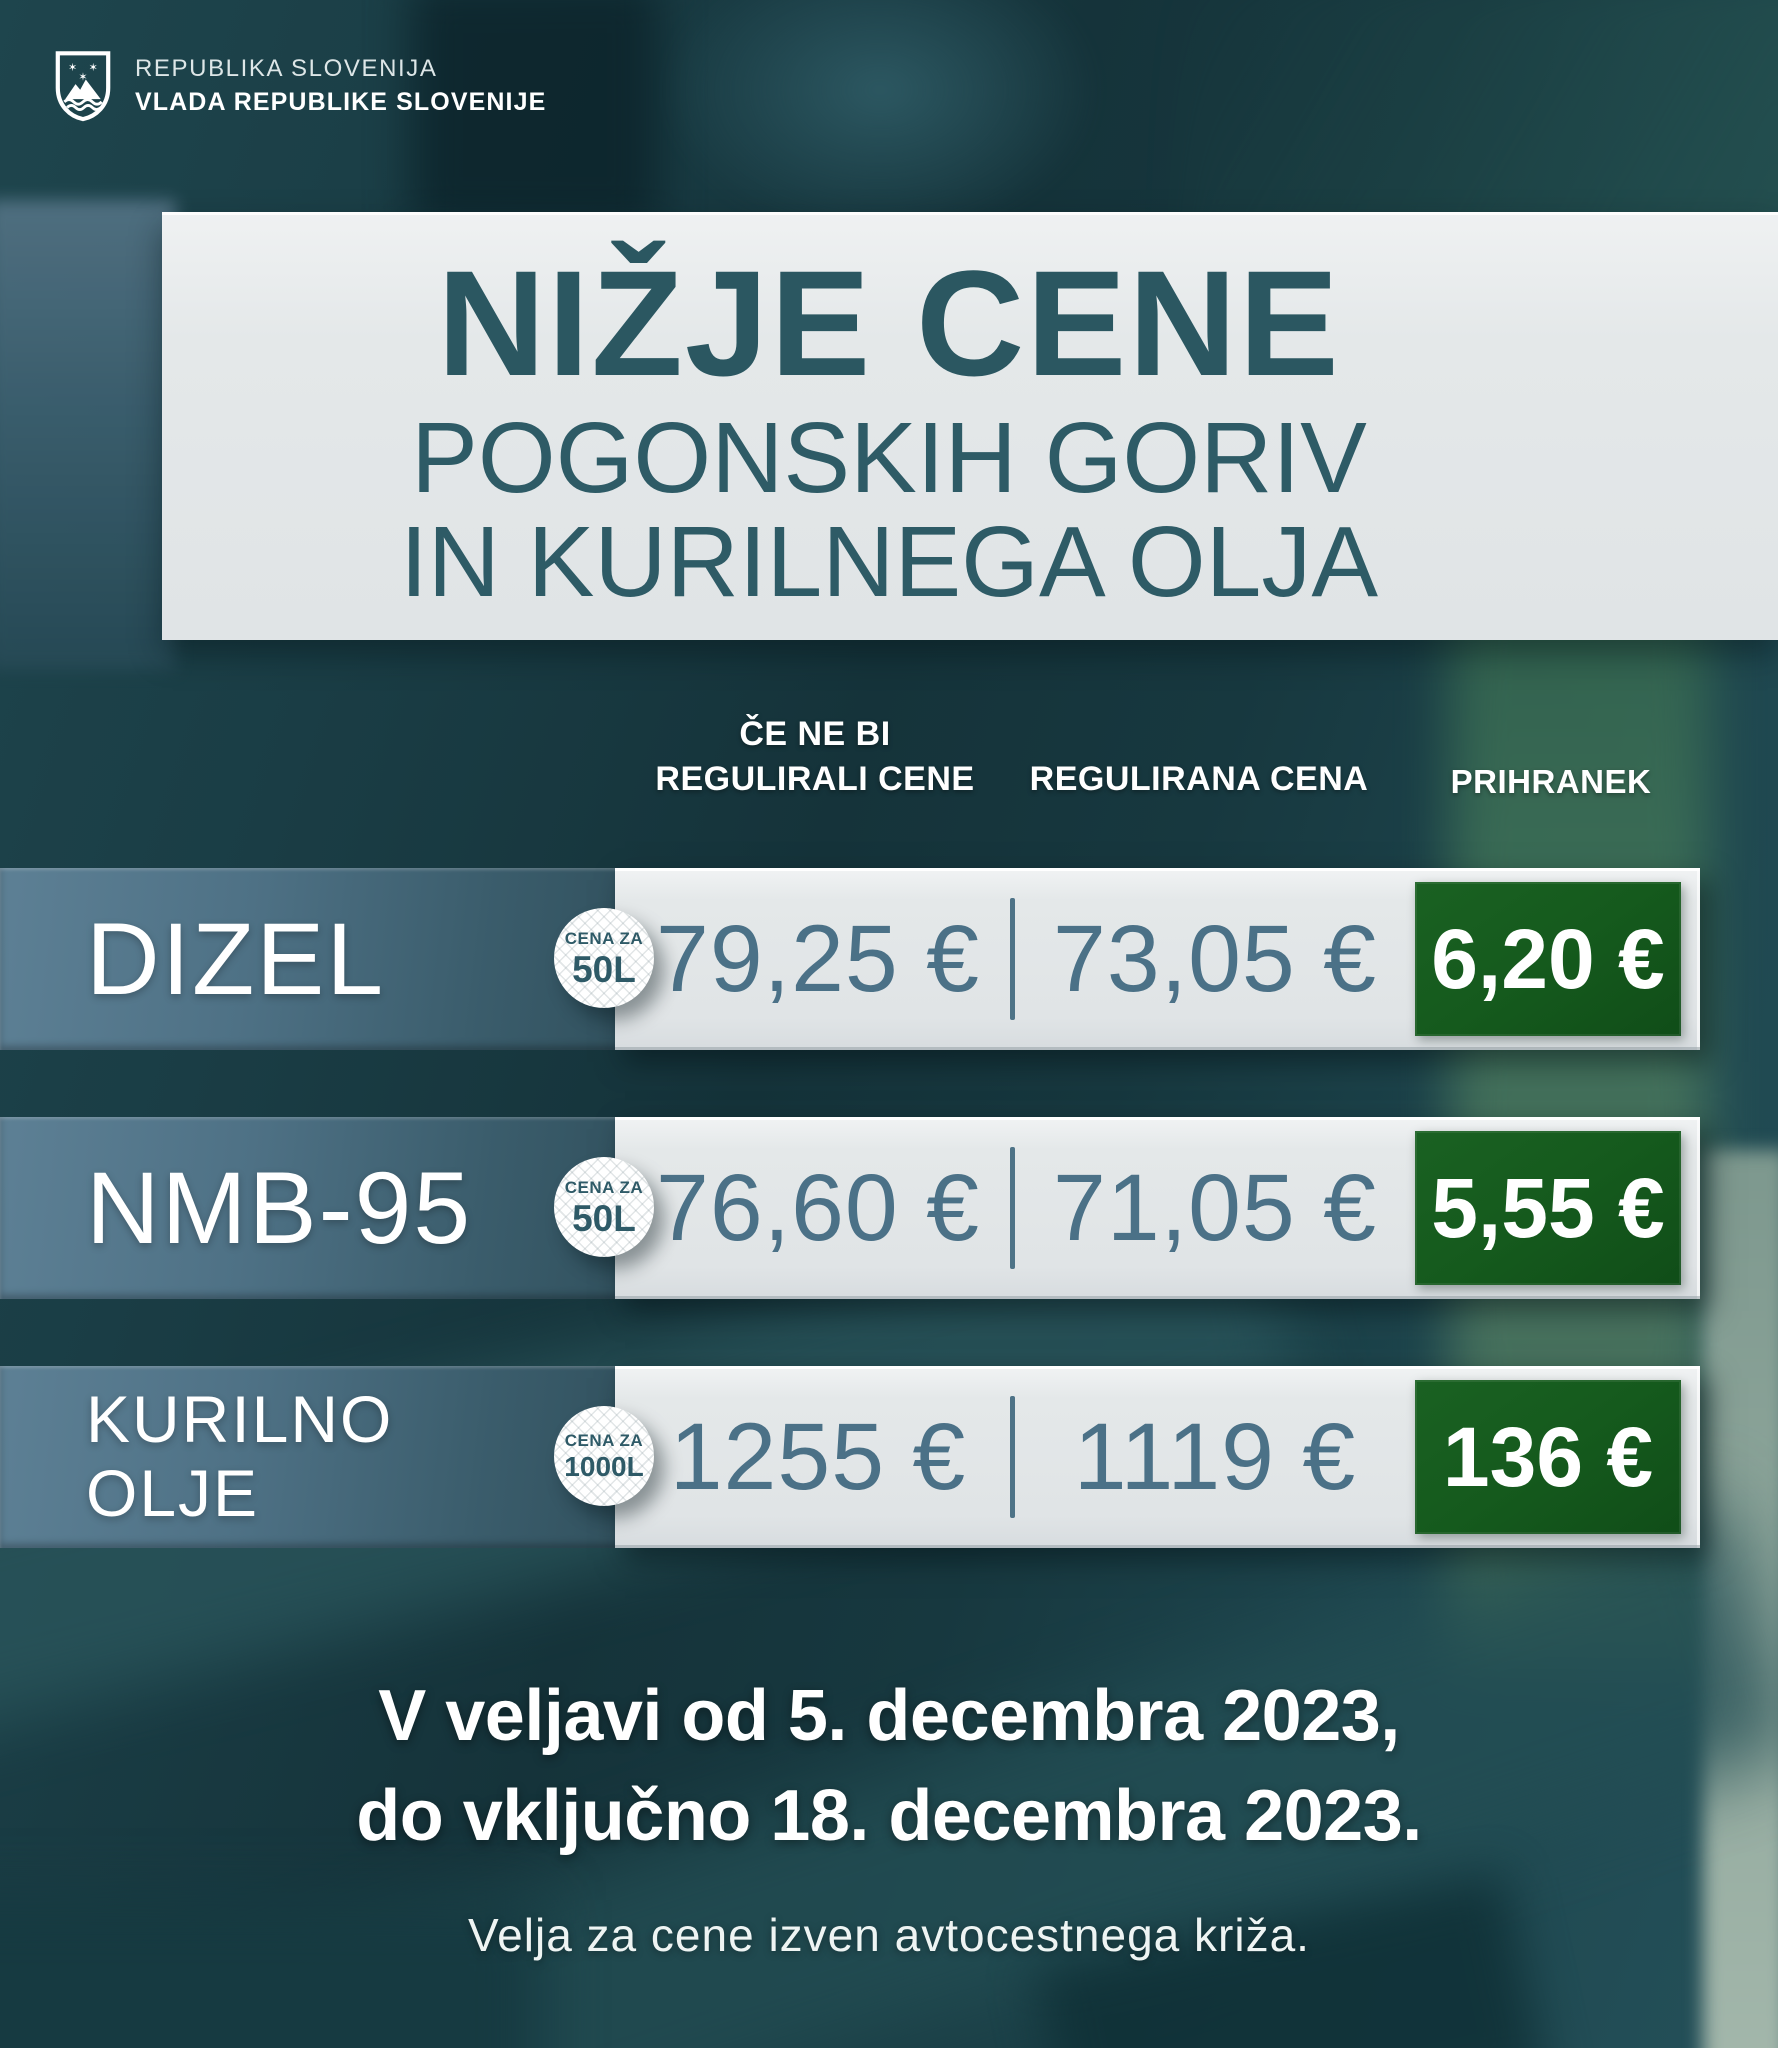 Image resolution: width=1778 pixels, height=2048 pixels. Describe the element at coordinates (236, 958) in the screenshot. I see `fuel-name: DIZEL` at that location.